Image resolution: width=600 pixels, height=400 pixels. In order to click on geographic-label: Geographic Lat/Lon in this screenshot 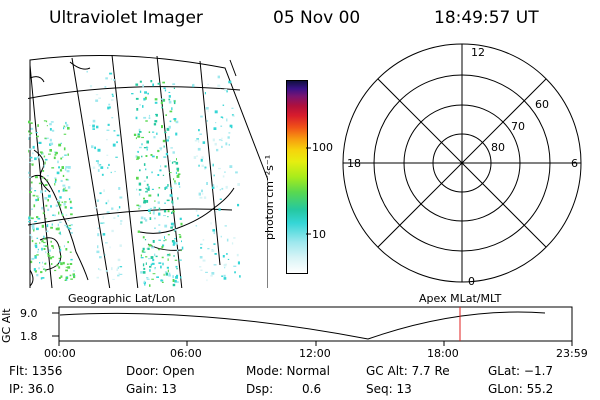, I will do `click(122, 298)`.